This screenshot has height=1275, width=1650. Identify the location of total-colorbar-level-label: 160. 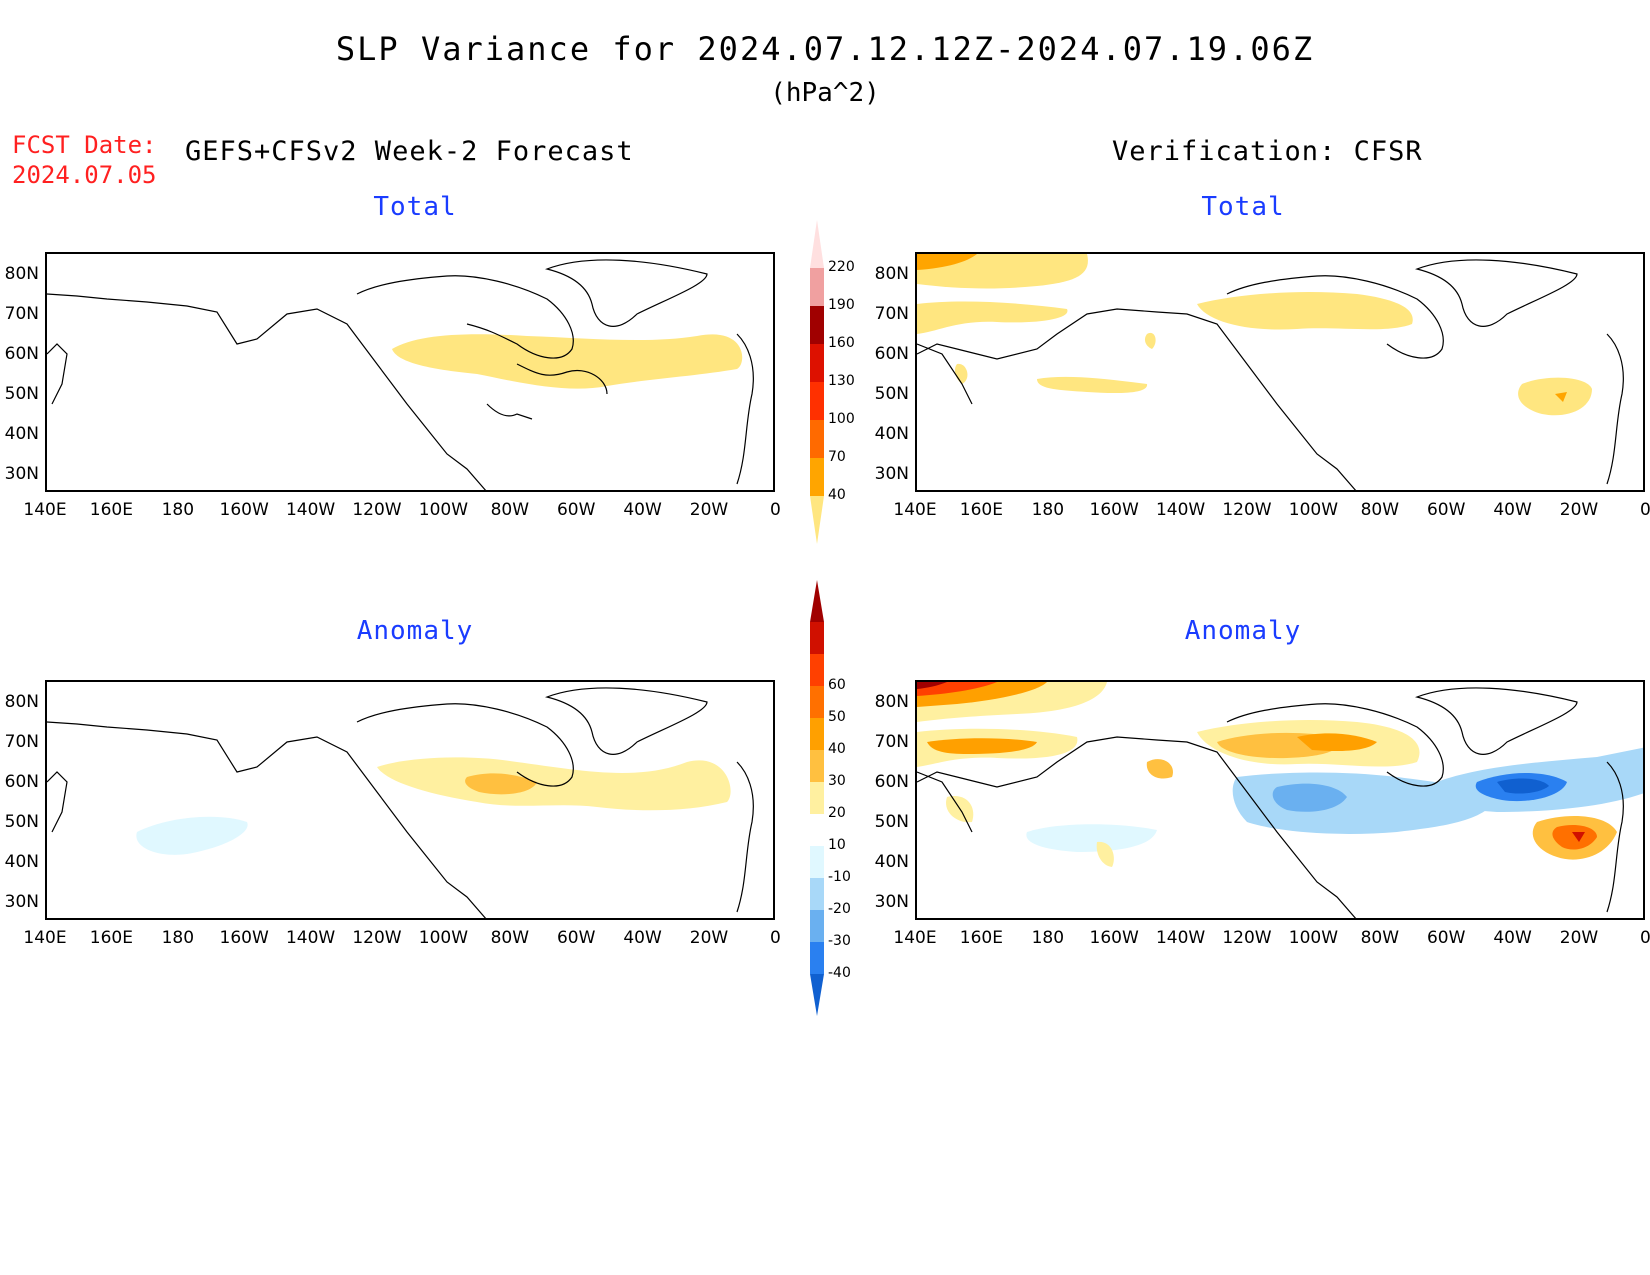
(841, 343).